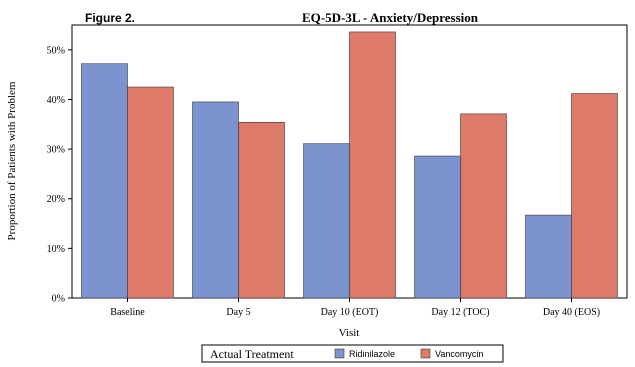  I want to click on figure-label: Figure 2., so click(110, 18).